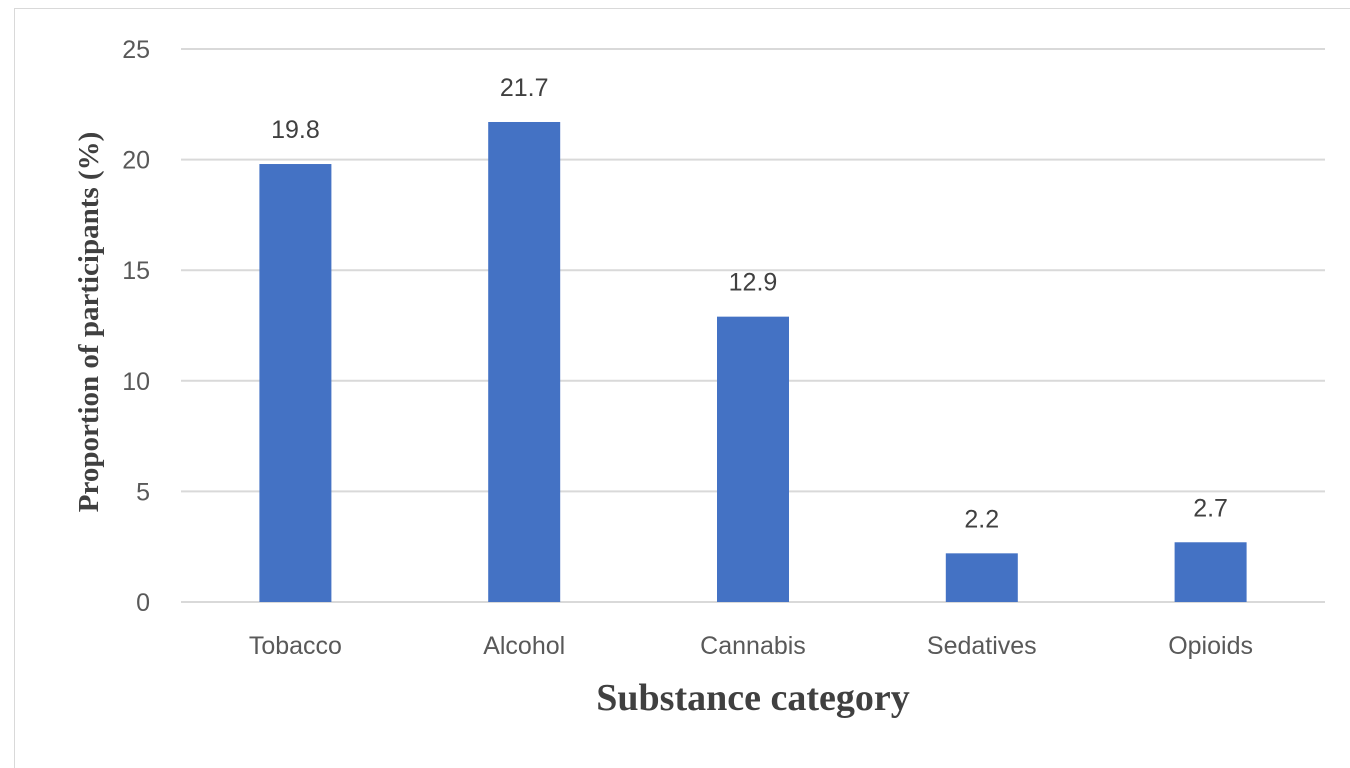  I want to click on bar-opioids, so click(1210, 572).